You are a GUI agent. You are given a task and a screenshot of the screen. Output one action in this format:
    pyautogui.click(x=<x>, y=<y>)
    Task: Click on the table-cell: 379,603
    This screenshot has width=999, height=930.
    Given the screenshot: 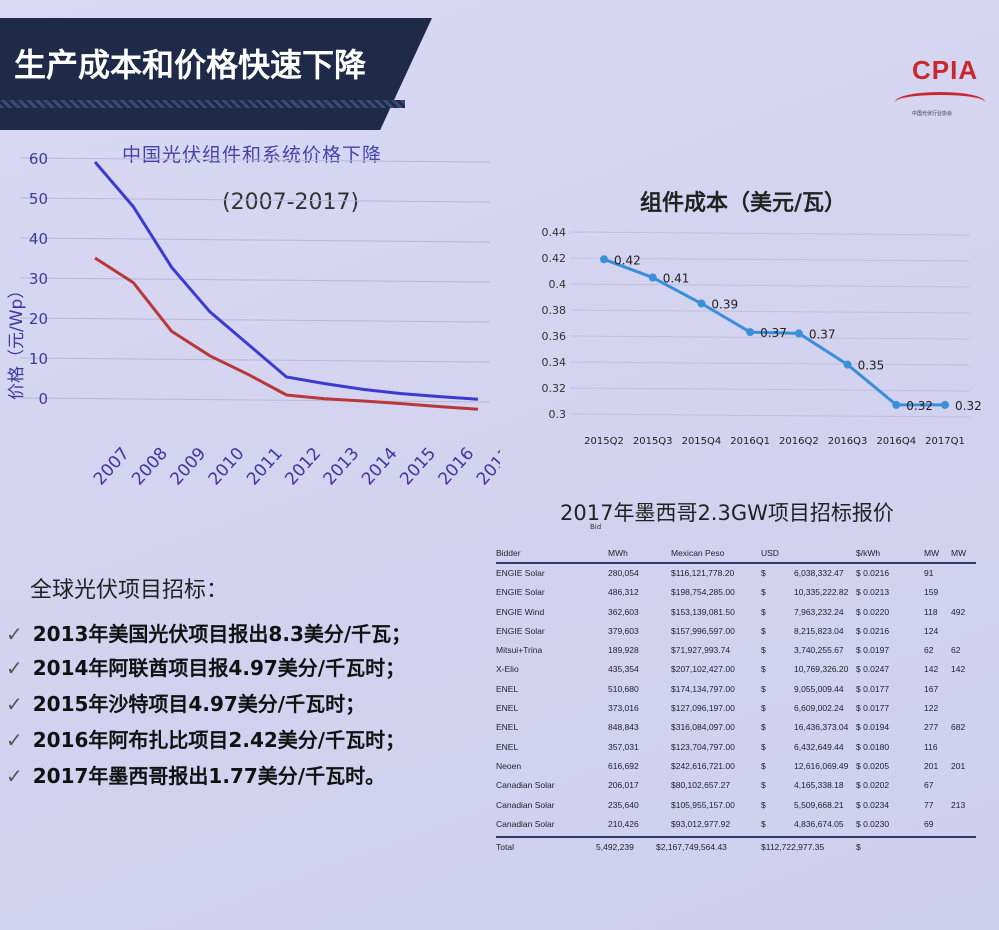 What is the action you would take?
    pyautogui.click(x=623, y=630)
    